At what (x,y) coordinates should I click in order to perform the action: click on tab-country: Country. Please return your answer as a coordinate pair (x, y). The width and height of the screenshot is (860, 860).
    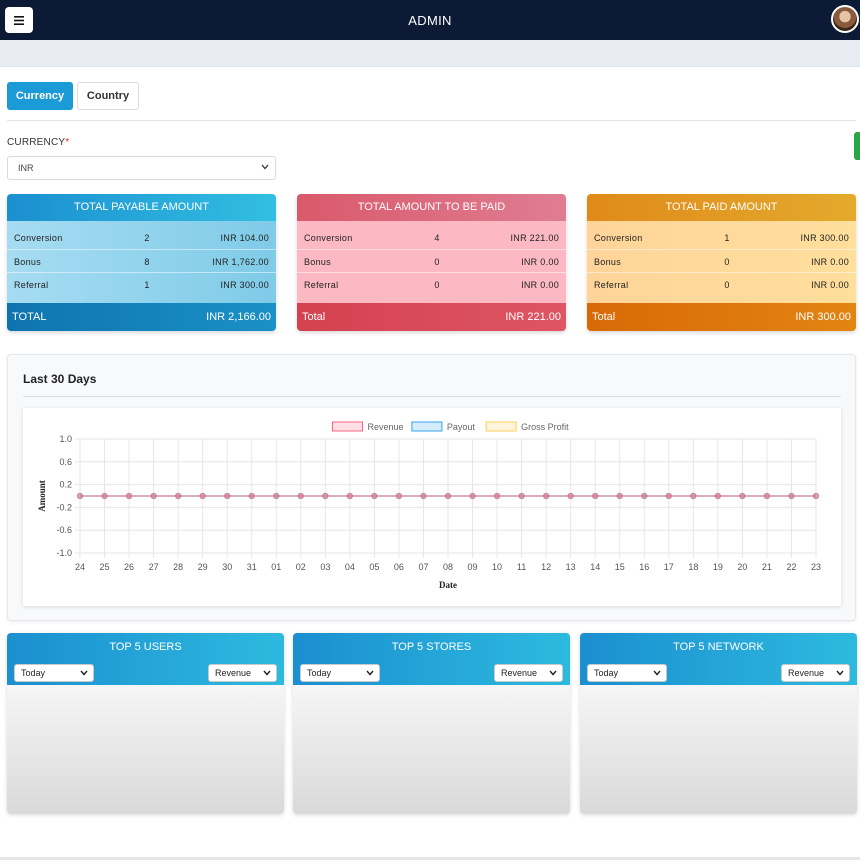
    Looking at the image, I should click on (108, 96).